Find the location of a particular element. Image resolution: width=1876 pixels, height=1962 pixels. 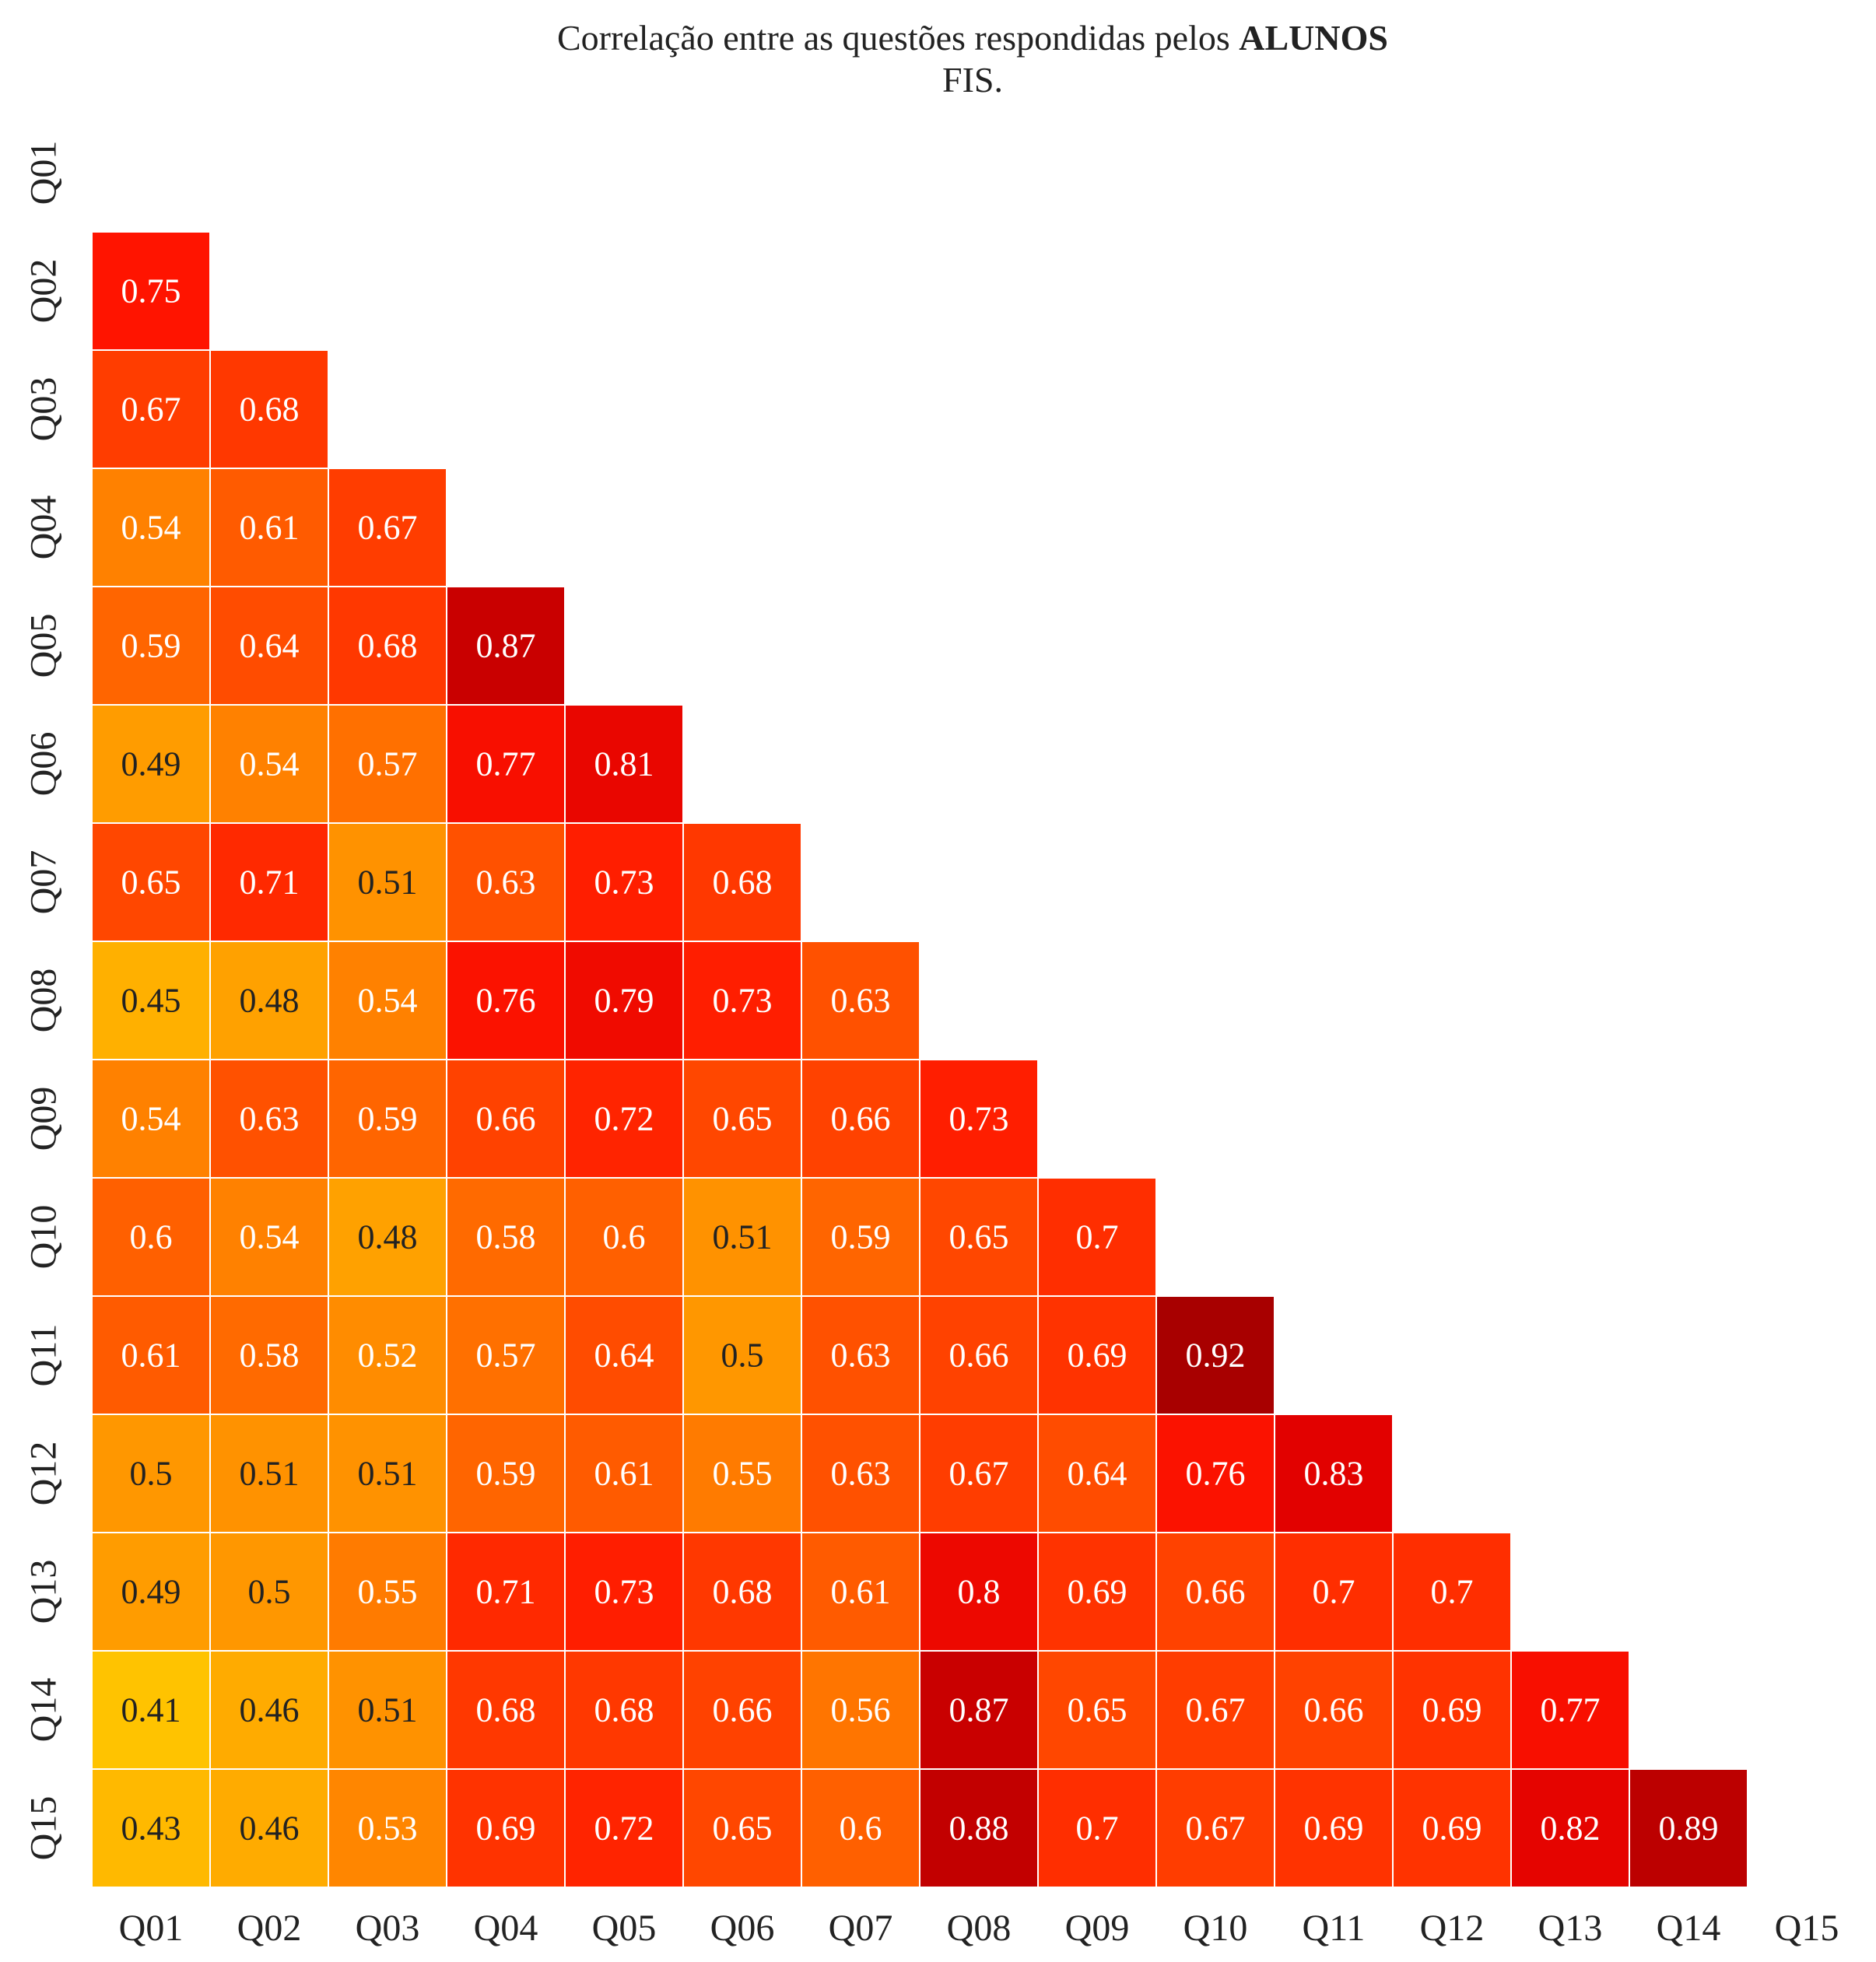

heatmap-cell-Q15-Q13 is located at coordinates (1570, 1828).